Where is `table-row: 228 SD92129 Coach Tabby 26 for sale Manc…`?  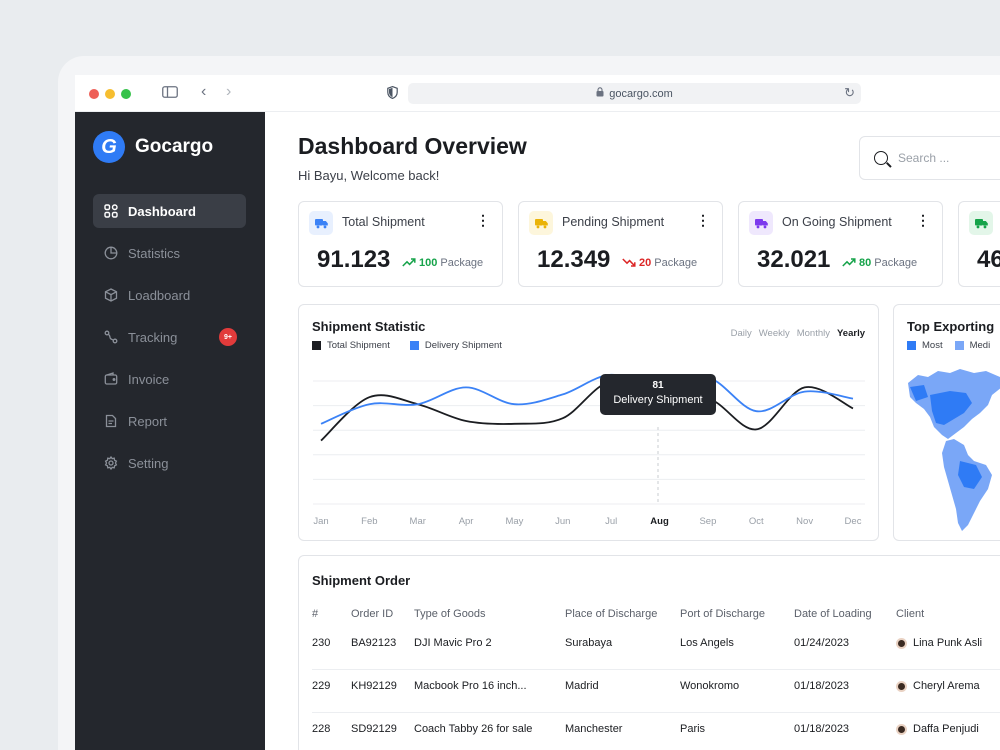 table-row: 228 SD92129 Coach Tabby 26 for sale Manc… is located at coordinates (656, 731).